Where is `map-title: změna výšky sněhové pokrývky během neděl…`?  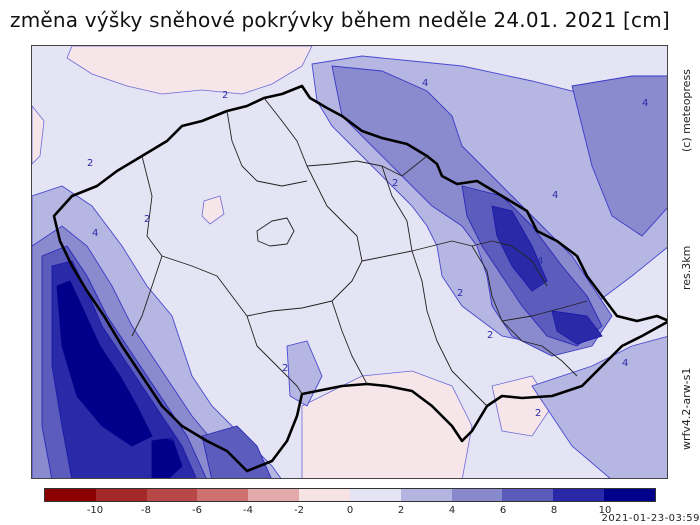
map-title: změna výšky sněhové pokrývky během neděl… is located at coordinates (340, 20).